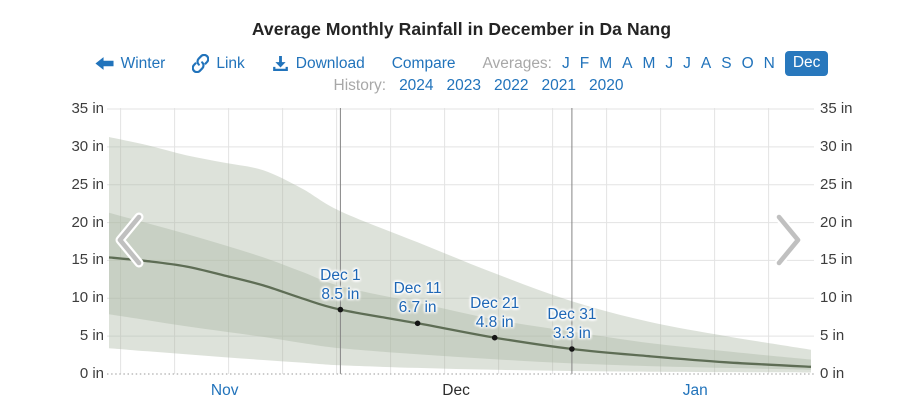  Describe the element at coordinates (224, 390) in the screenshot. I see `x-axis-month-nov: Nov` at that location.